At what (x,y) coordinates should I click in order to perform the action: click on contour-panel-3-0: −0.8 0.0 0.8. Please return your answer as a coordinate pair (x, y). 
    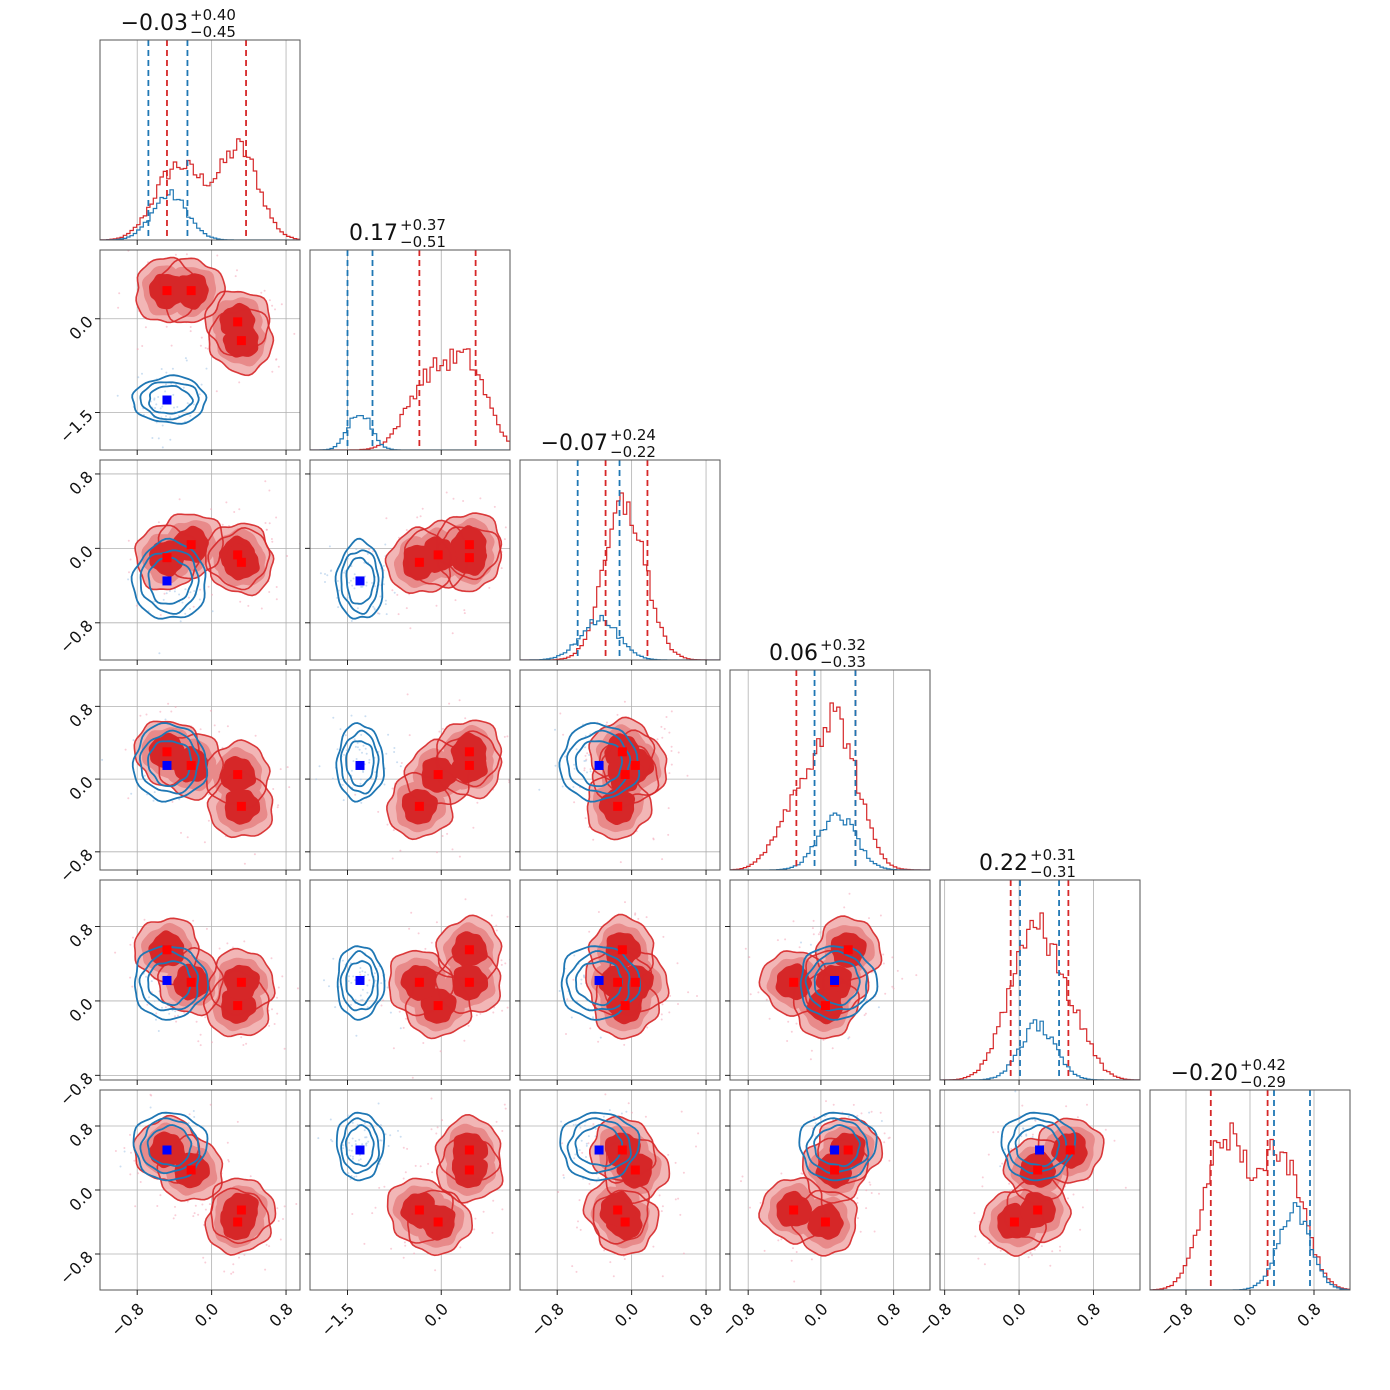
    Looking at the image, I should click on (178, 777).